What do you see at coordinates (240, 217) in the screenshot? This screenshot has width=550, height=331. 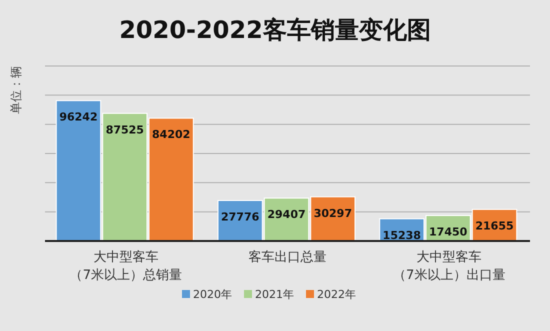 I see `data-label: 27776` at bounding box center [240, 217].